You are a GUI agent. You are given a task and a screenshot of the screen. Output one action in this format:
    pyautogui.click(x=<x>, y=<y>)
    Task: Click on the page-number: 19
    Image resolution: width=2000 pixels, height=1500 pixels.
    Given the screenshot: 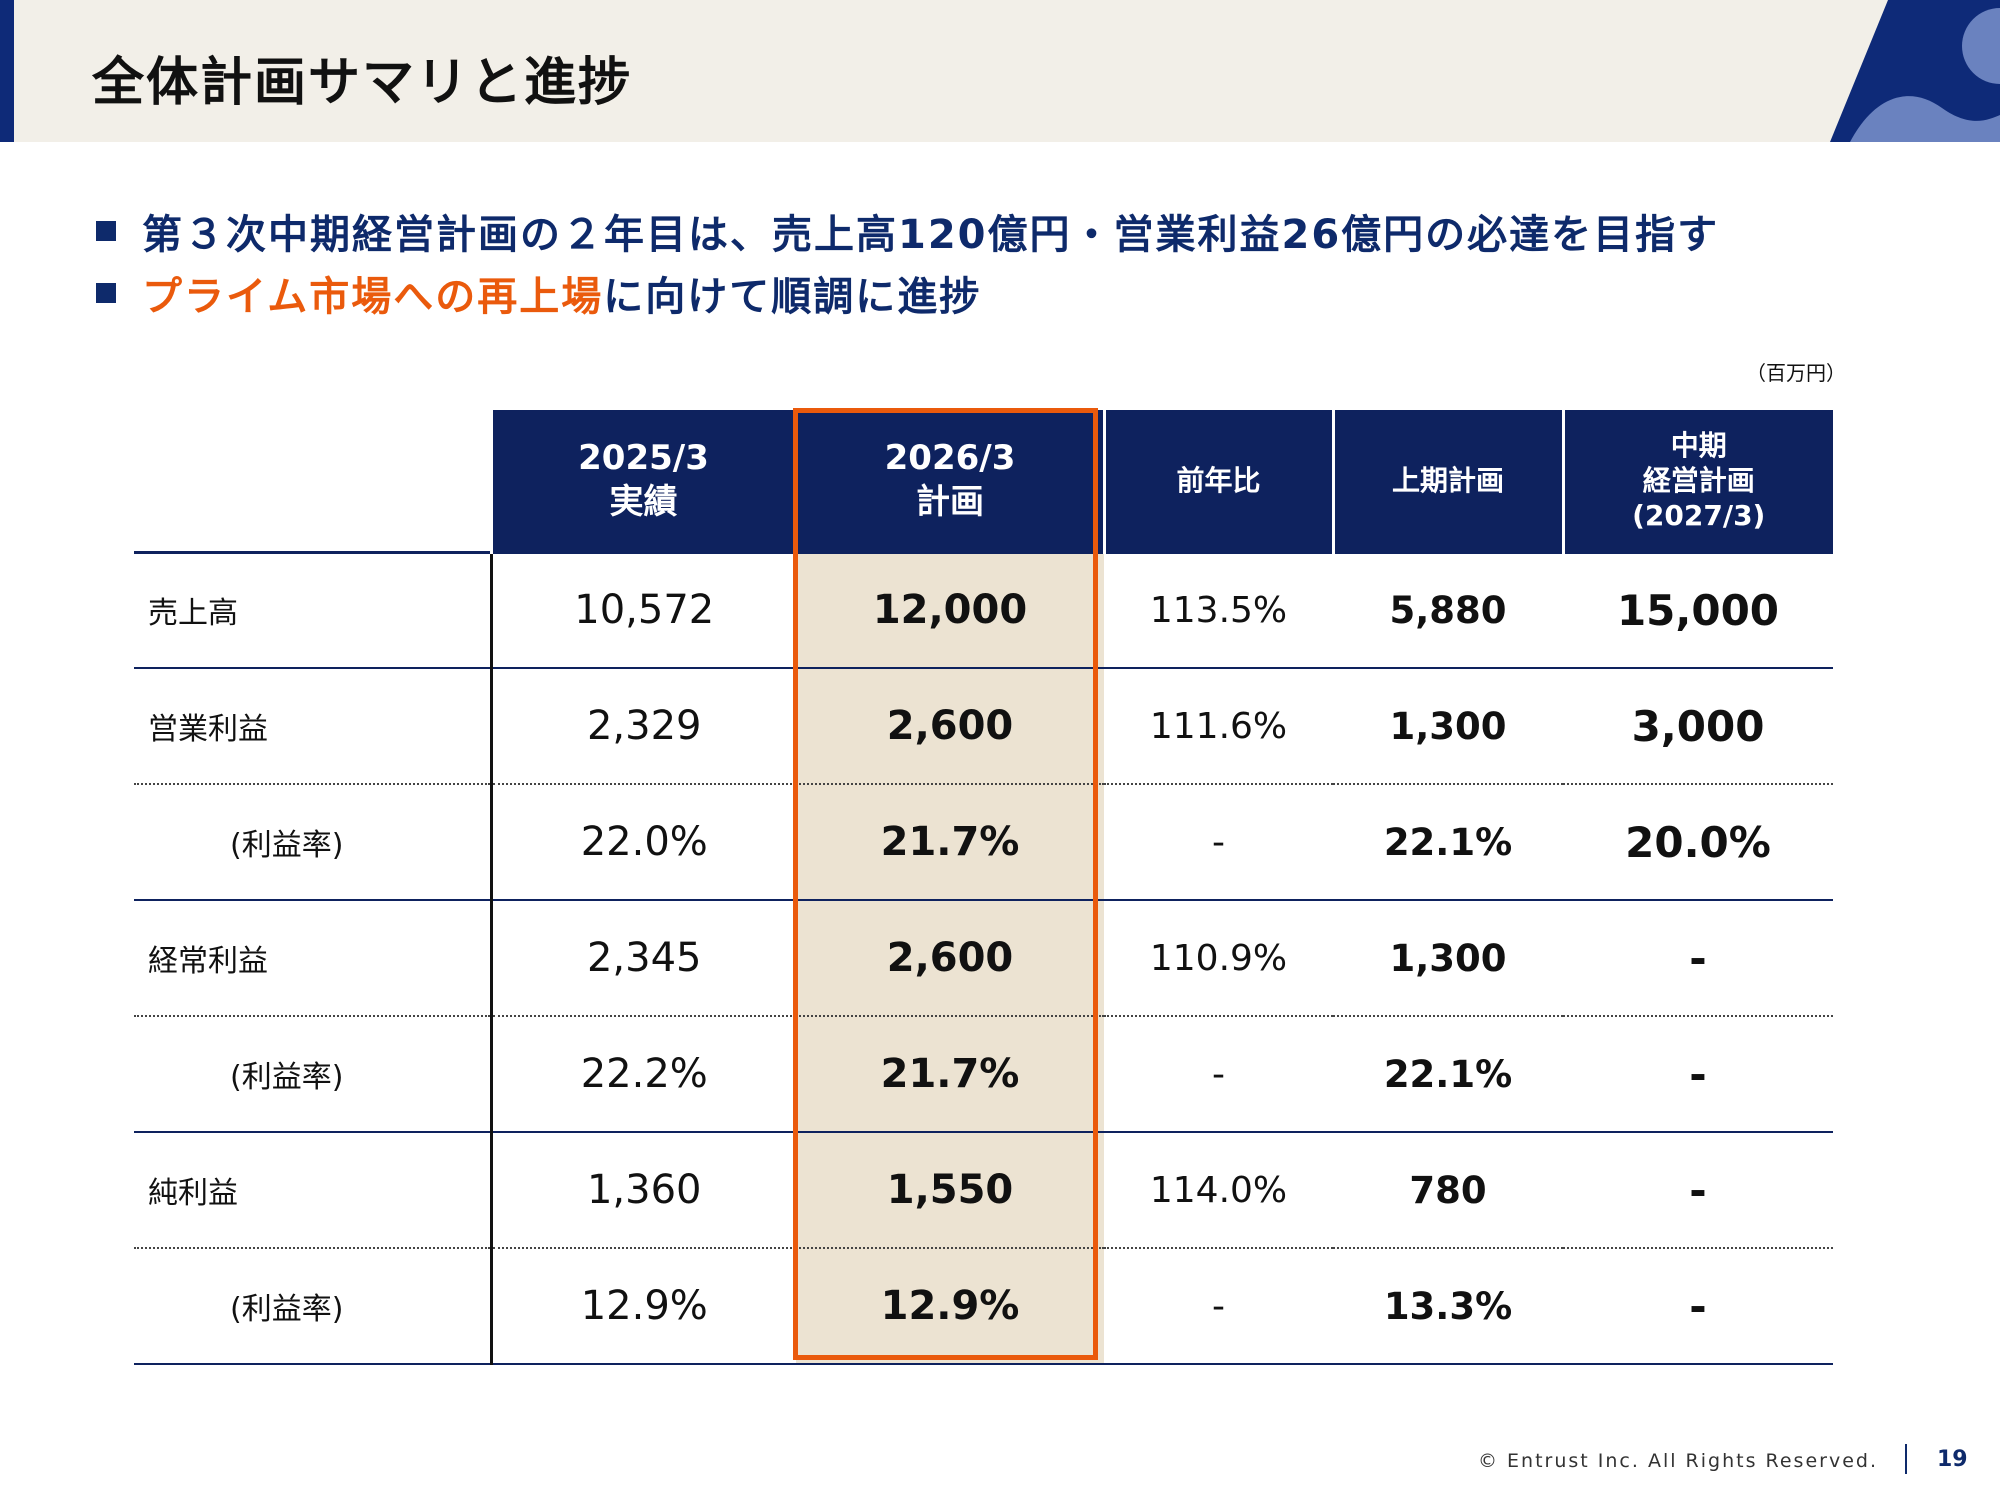 What is the action you would take?
    pyautogui.click(x=1952, y=1459)
    